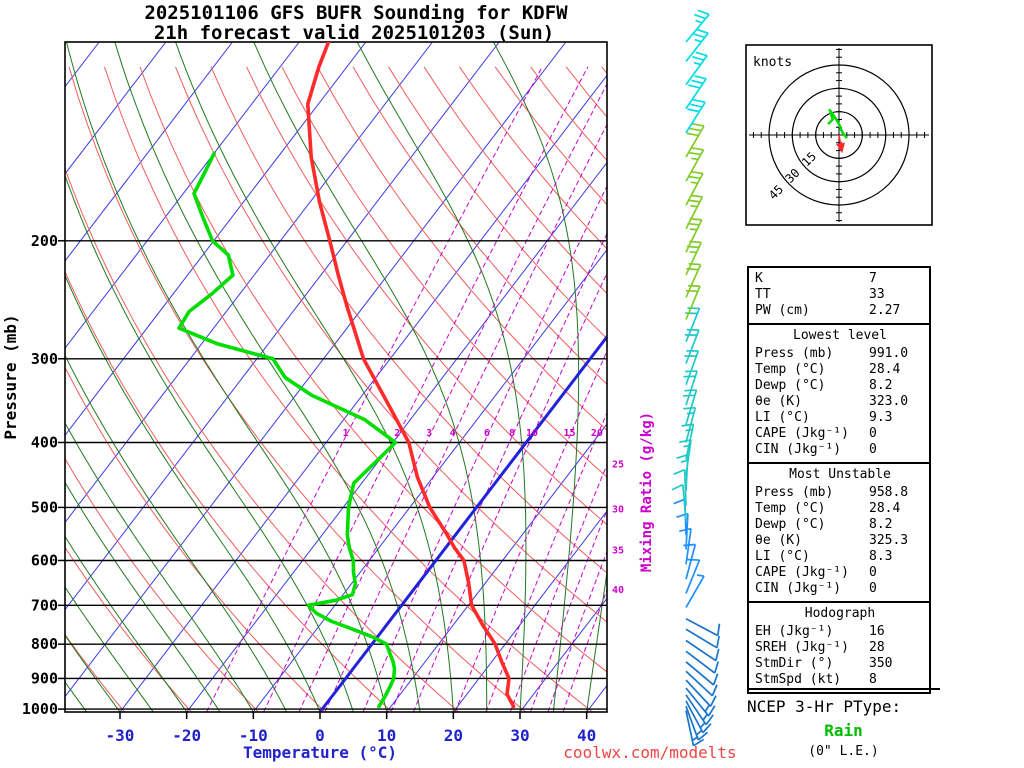 This screenshot has height=768, width=1024. What do you see at coordinates (802, 433) in the screenshot?
I see `stat-label: CAPE (Jkg⁻¹)` at bounding box center [802, 433].